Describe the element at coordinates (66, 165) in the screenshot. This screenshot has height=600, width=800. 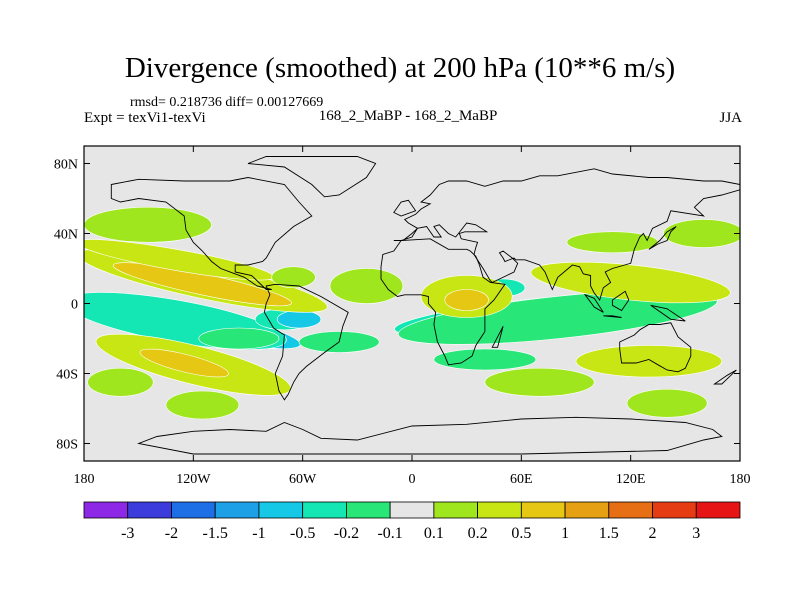
I see `y-tick-label: 80N` at that location.